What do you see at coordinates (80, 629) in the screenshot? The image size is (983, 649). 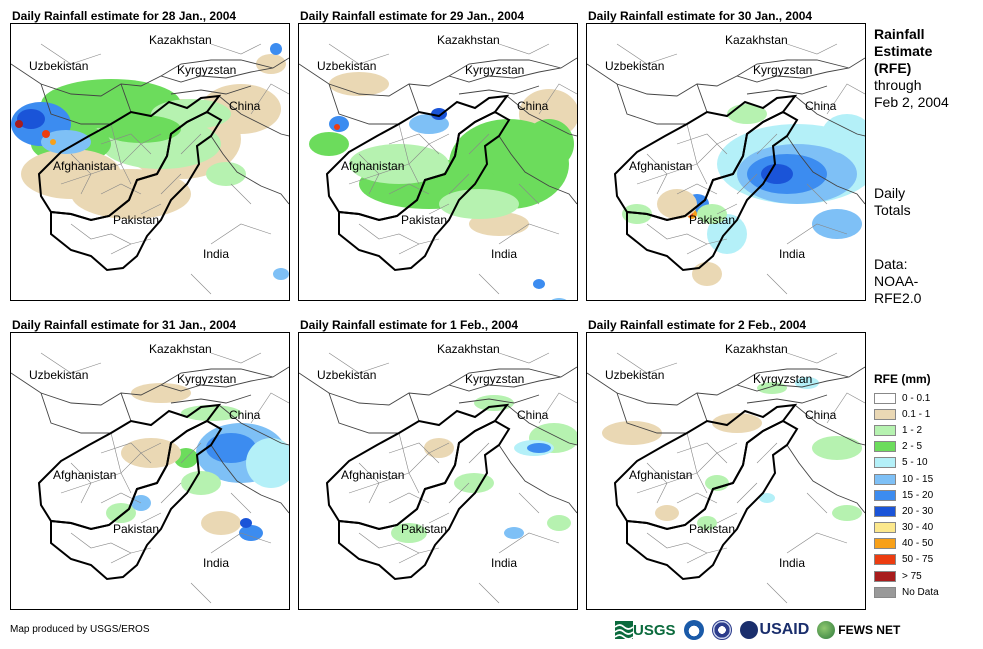 I see `map-credit: Map produced by USGS/EROS` at bounding box center [80, 629].